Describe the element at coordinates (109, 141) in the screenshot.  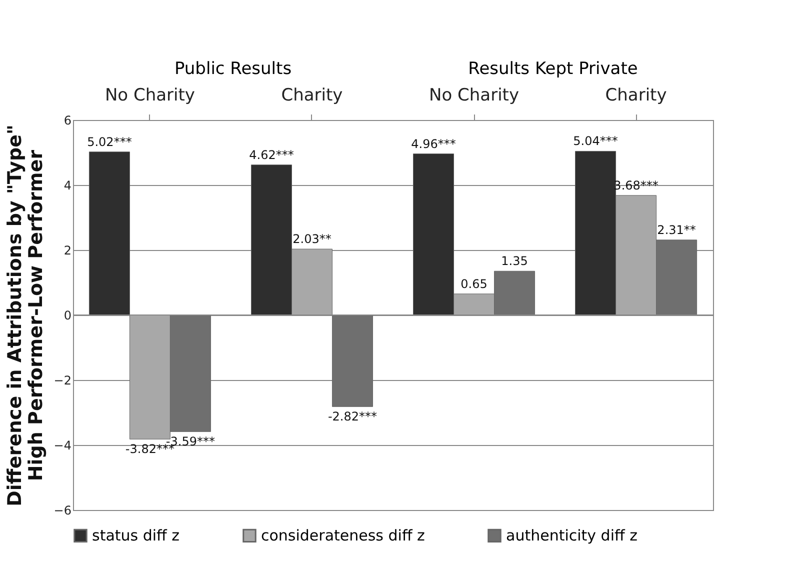
I see `data-label: 5.02***` at that location.